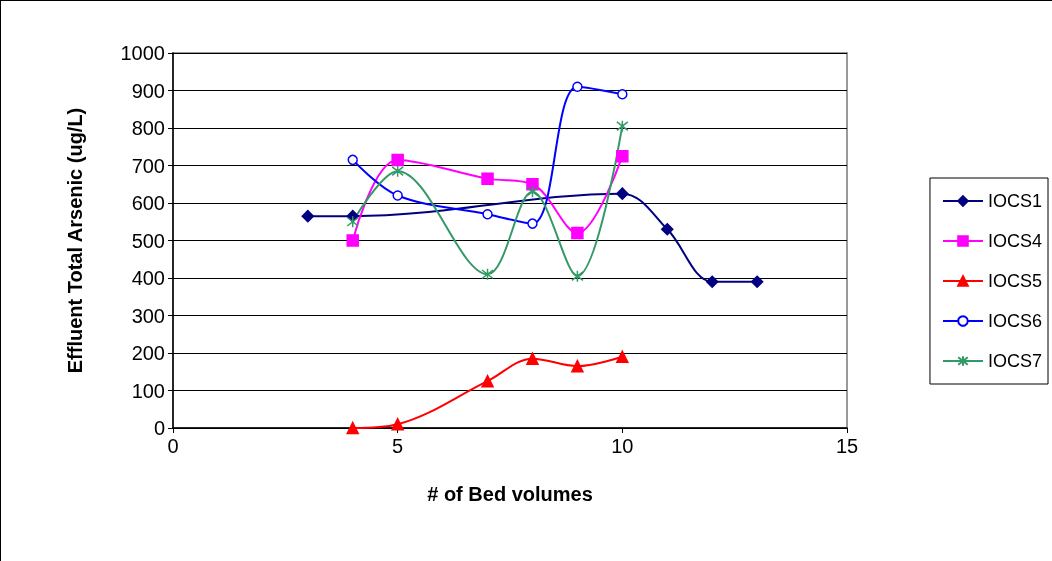  Describe the element at coordinates (75, 240) in the screenshot. I see `y-axis-title: Effluent Total Arsenic (ug/L)` at that location.